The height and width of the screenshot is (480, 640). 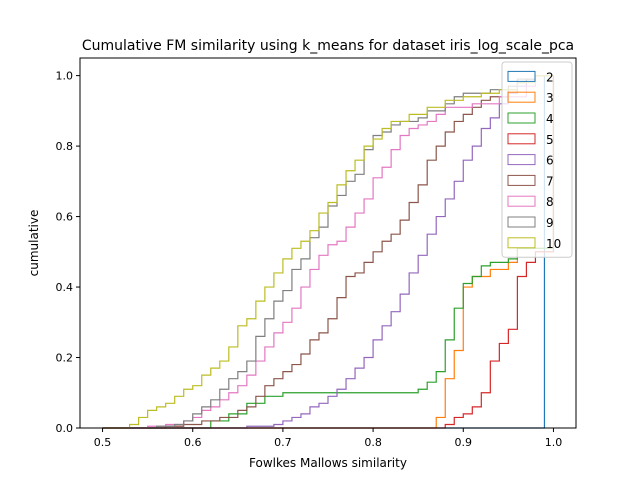 What do you see at coordinates (554, 442) in the screenshot?
I see `x-tick-label: 1.0` at bounding box center [554, 442].